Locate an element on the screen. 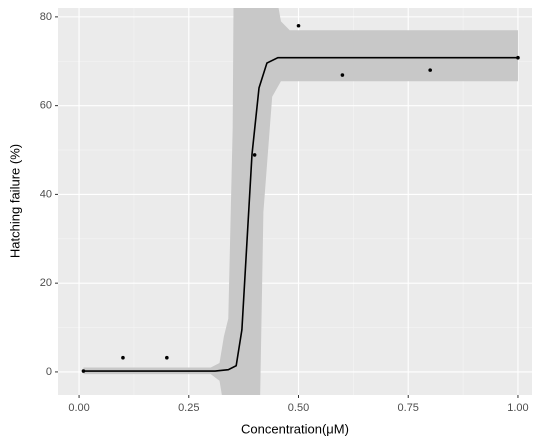  y-tick-label: 20 is located at coordinates (46, 283).